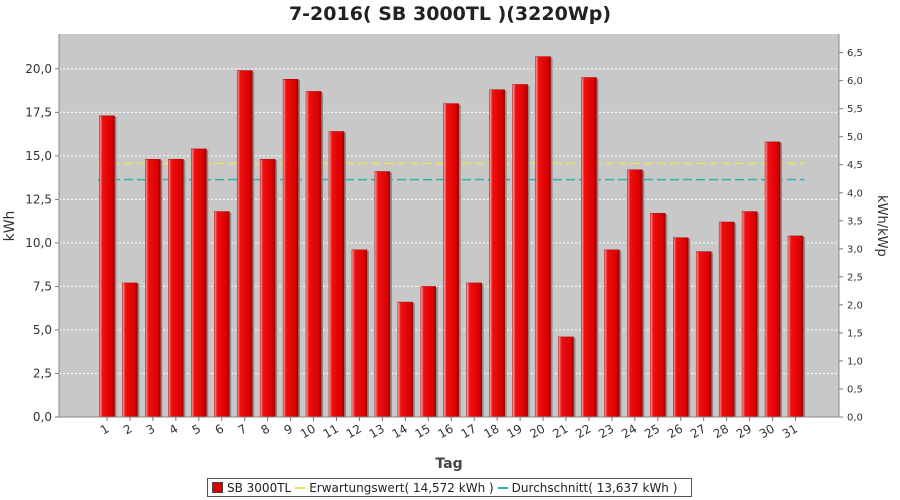 Image resolution: width=900 pixels, height=500 pixels. Describe the element at coordinates (675, 431) in the screenshot. I see `x-tick-label: 26` at that location.